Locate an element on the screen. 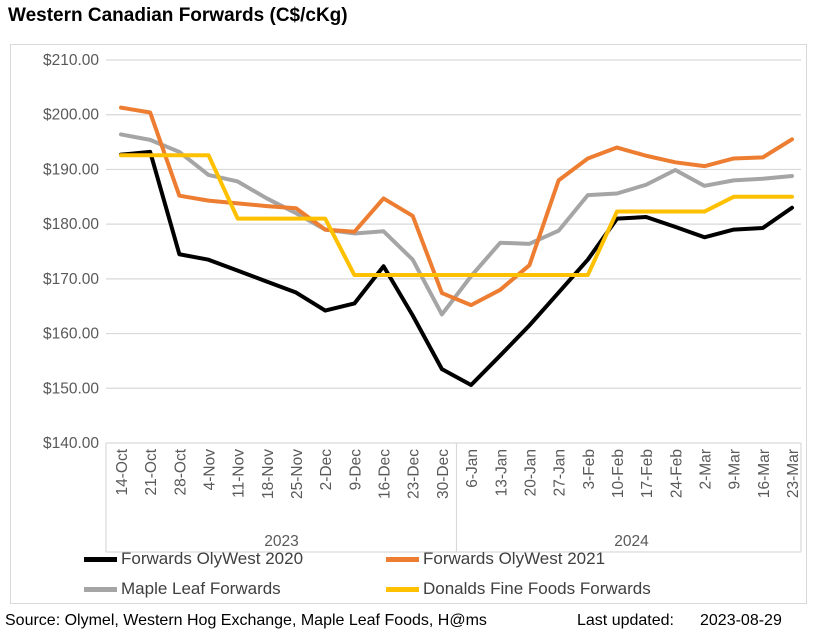 This screenshot has height=638, width=818. last-updated-value: 2023-08-29 is located at coordinates (741, 620).